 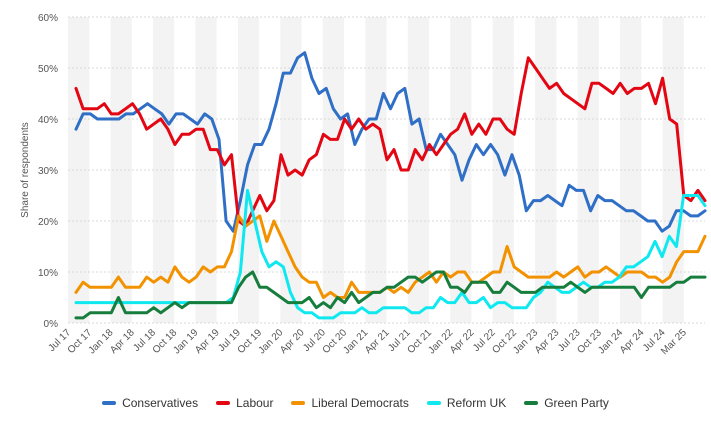 What do you see at coordinates (25, 170) in the screenshot?
I see `y-axis-label: Share of respondents` at bounding box center [25, 170].